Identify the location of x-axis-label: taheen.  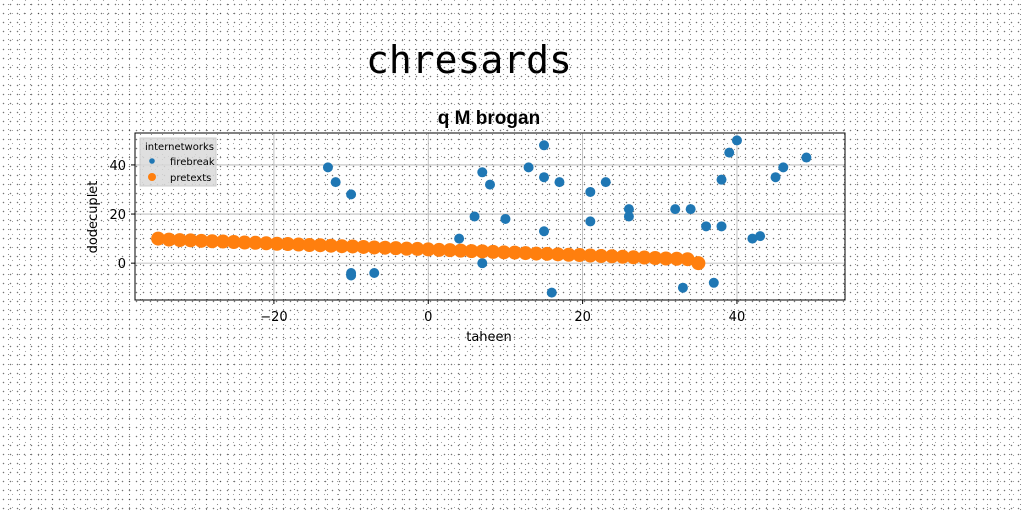
(489, 337).